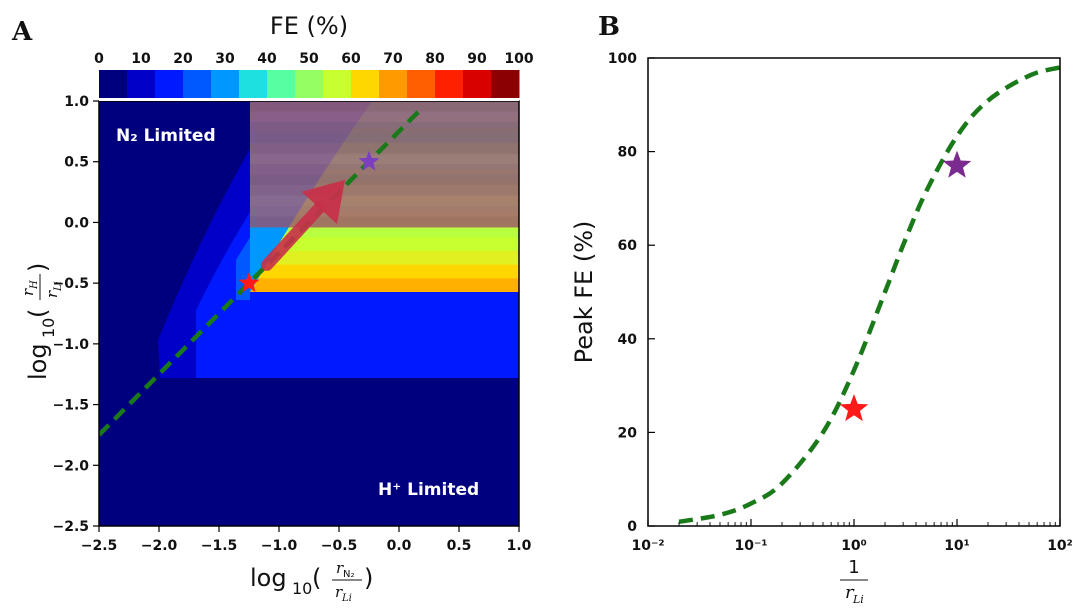 The image size is (1080, 613). What do you see at coordinates (628, 153) in the screenshot?
I see `panel-b-y-tick-label: 80` at bounding box center [628, 153].